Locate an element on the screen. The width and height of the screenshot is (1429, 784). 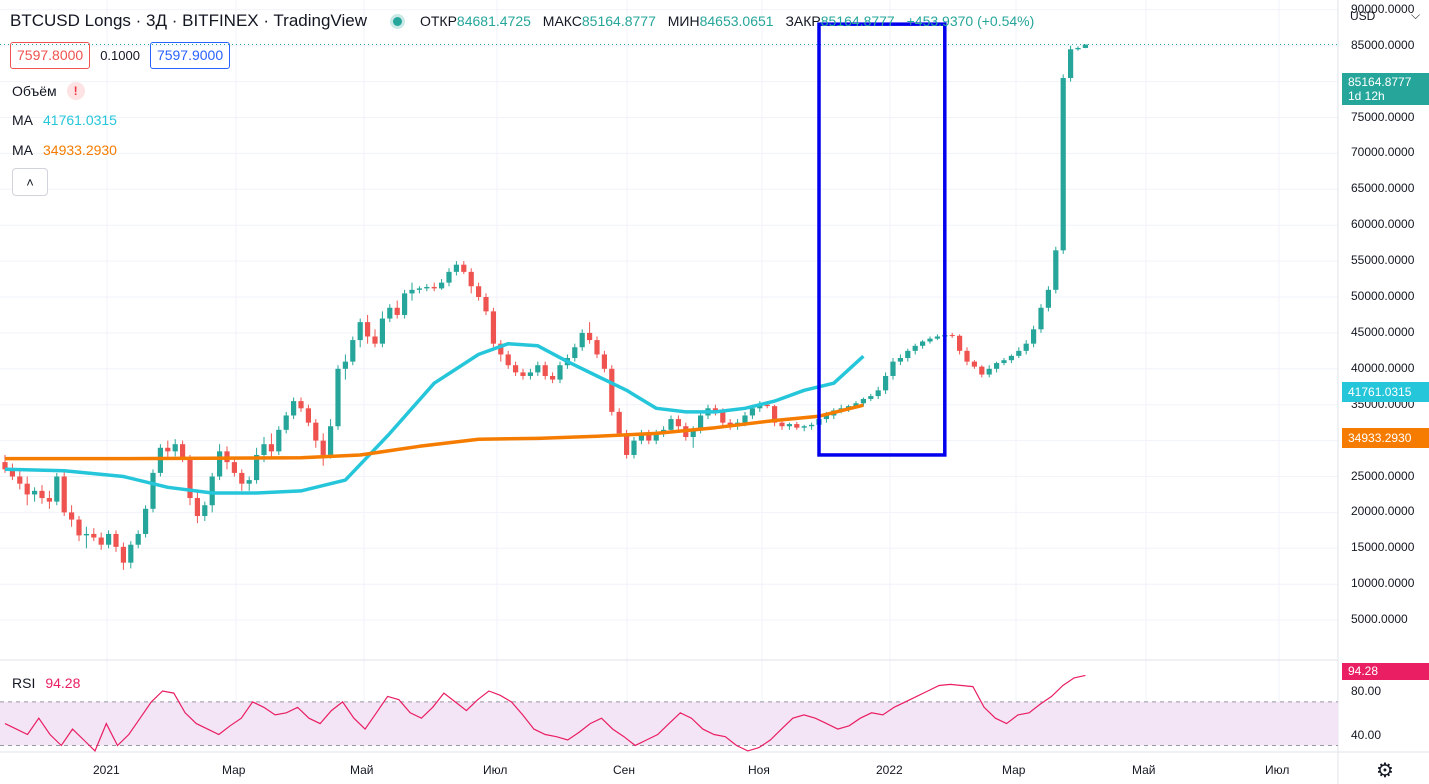
chevron-down-icon: ⌵ is located at coordinates (1416, 15).